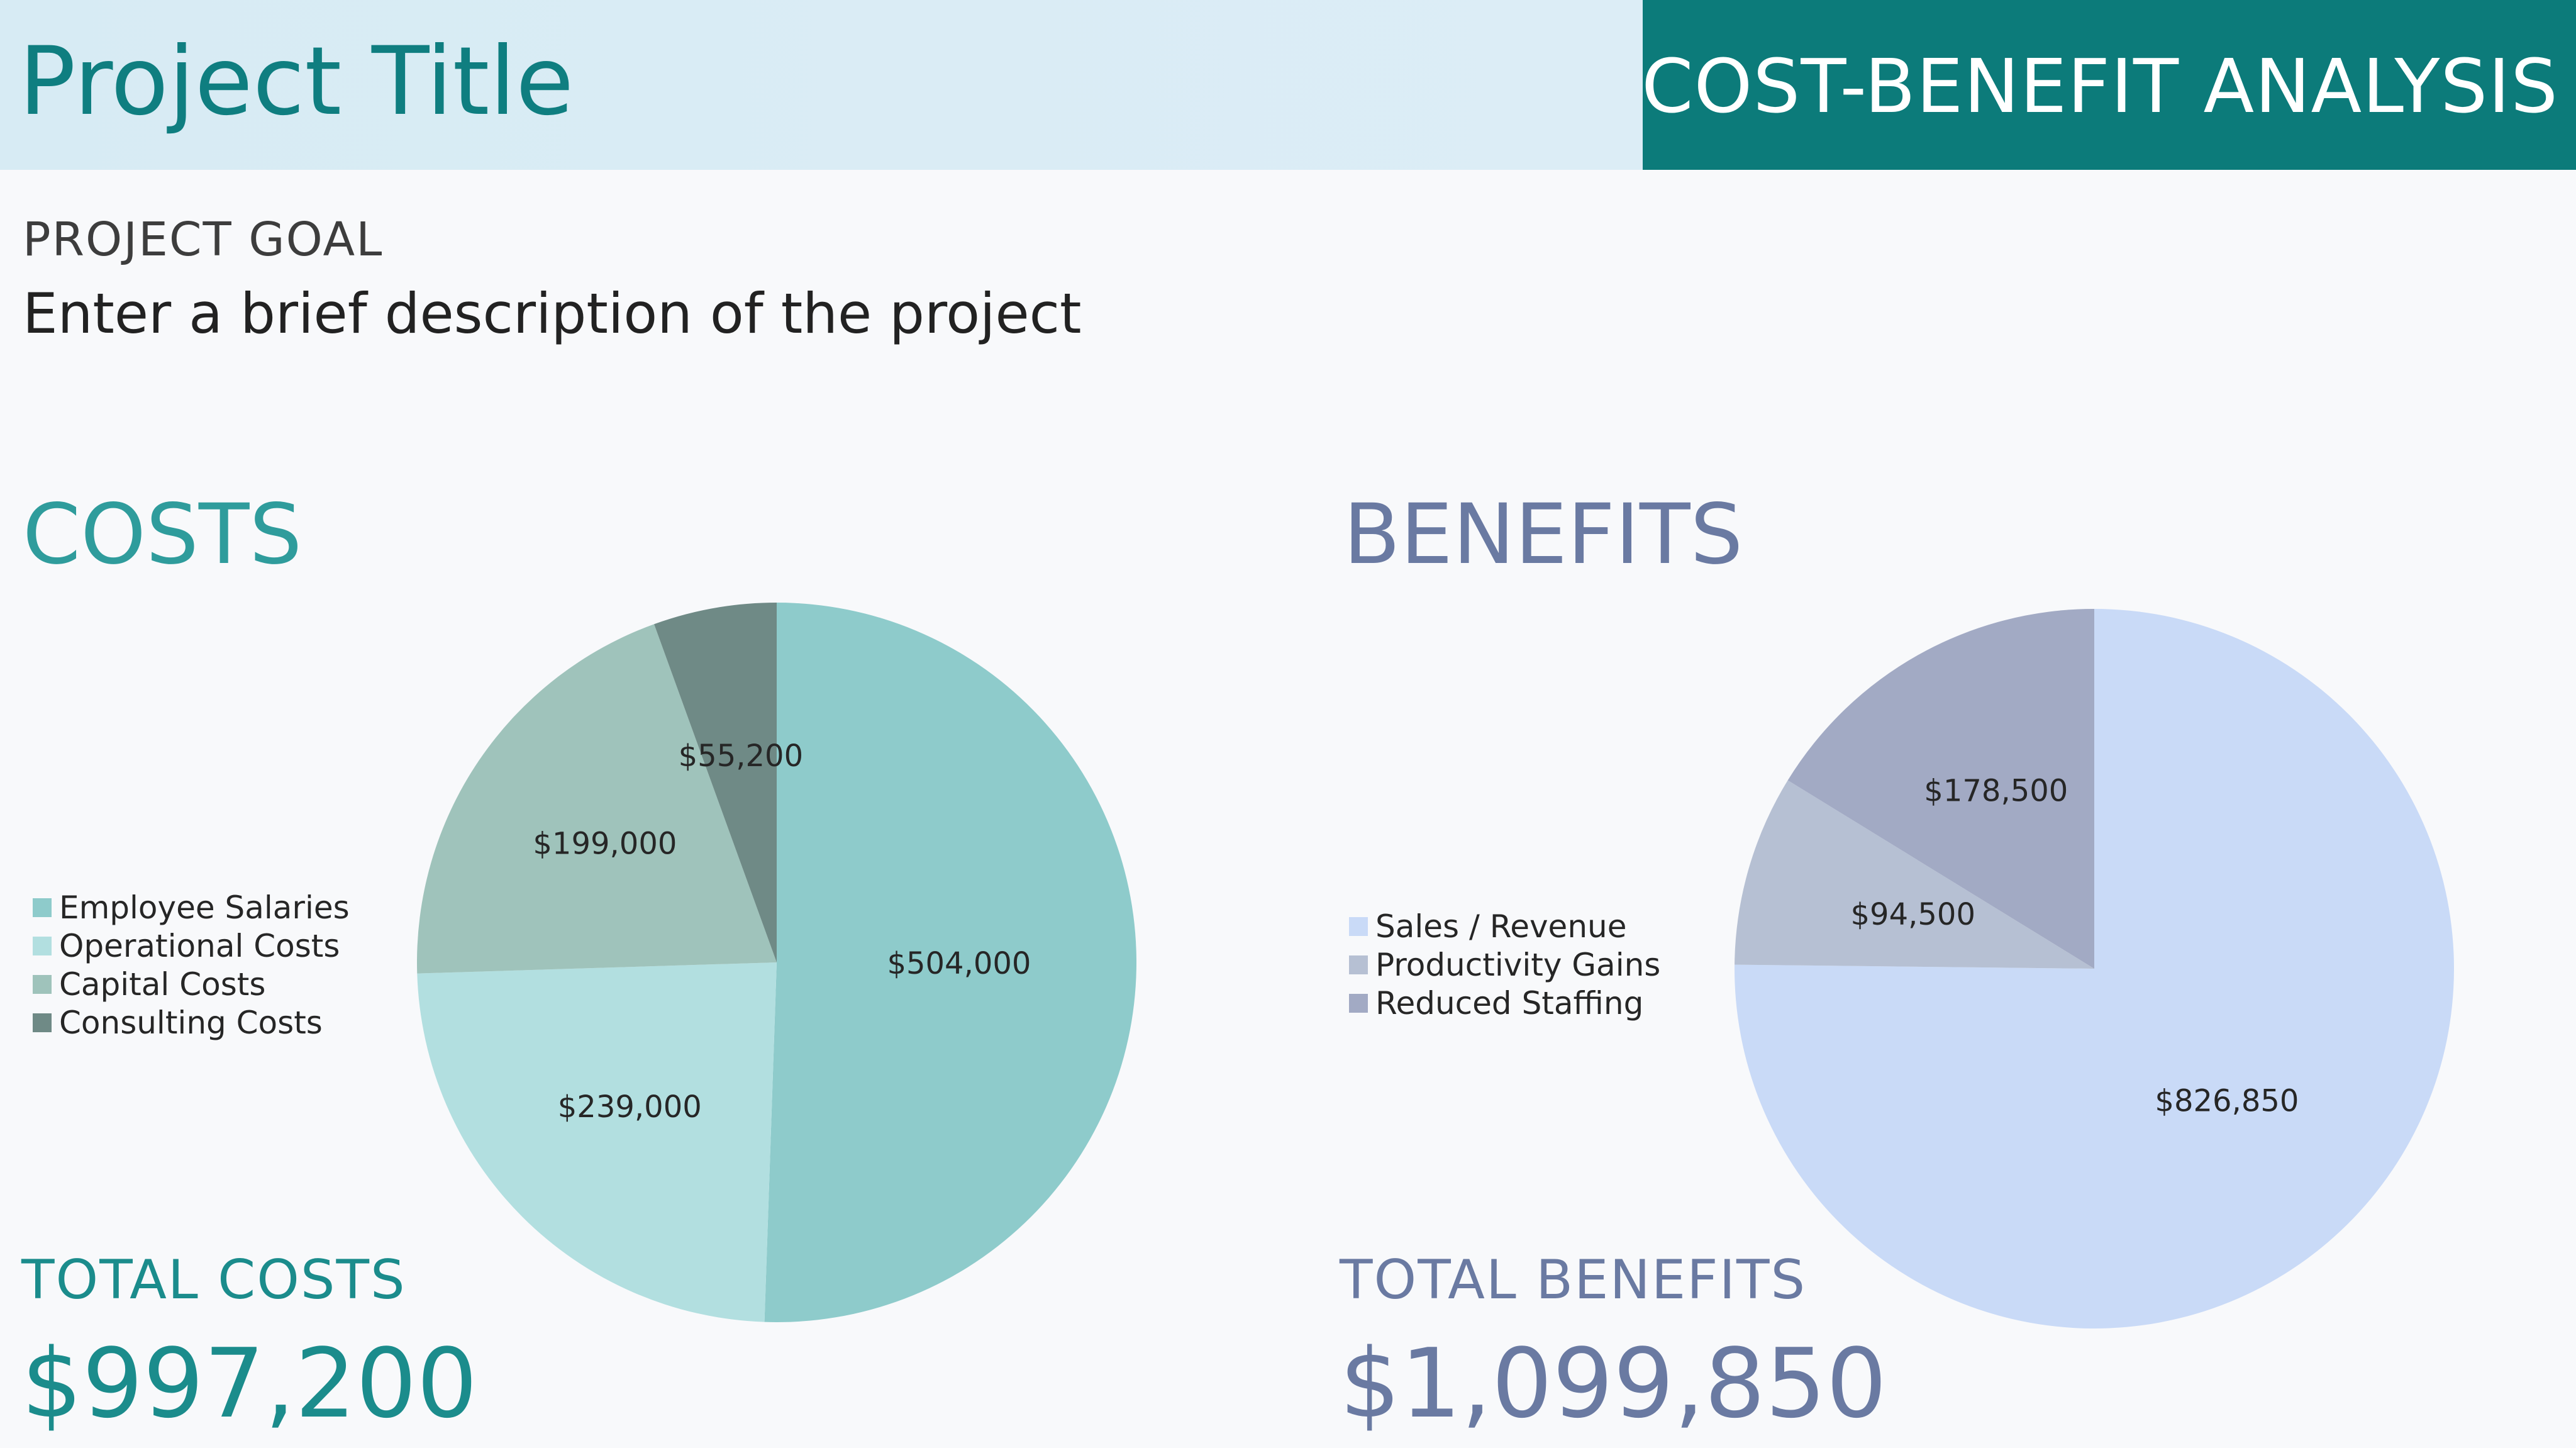 The width and height of the screenshot is (2576, 1448). Describe the element at coordinates (597, 1142) in the screenshot. I see `pie-slice-operational-costs` at that location.